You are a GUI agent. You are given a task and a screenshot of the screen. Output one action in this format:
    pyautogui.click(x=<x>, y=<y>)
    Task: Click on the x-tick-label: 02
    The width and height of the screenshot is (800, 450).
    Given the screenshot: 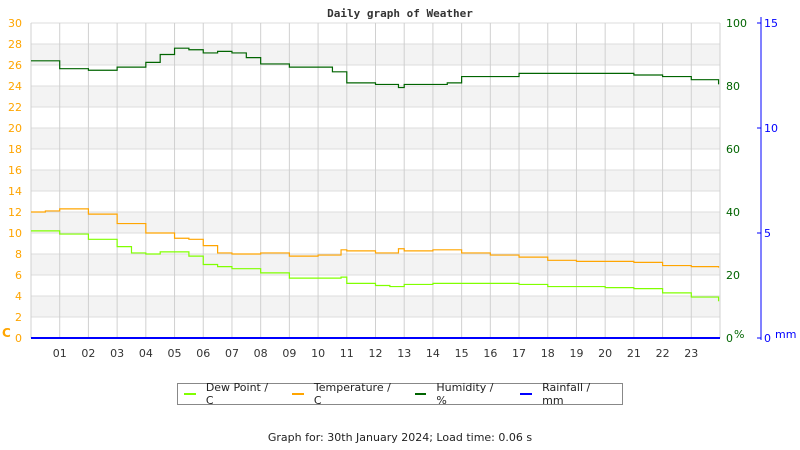 What is the action you would take?
    pyautogui.click(x=88, y=353)
    